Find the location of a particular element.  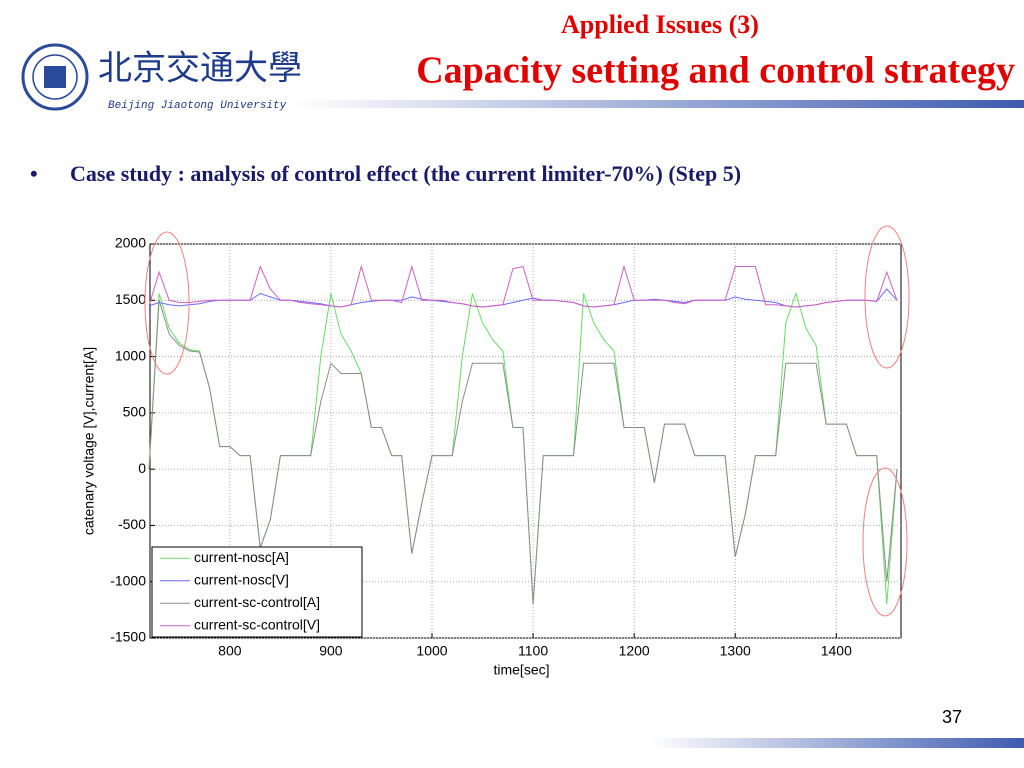

legend-label: current-nosc[V] is located at coordinates (241, 579).